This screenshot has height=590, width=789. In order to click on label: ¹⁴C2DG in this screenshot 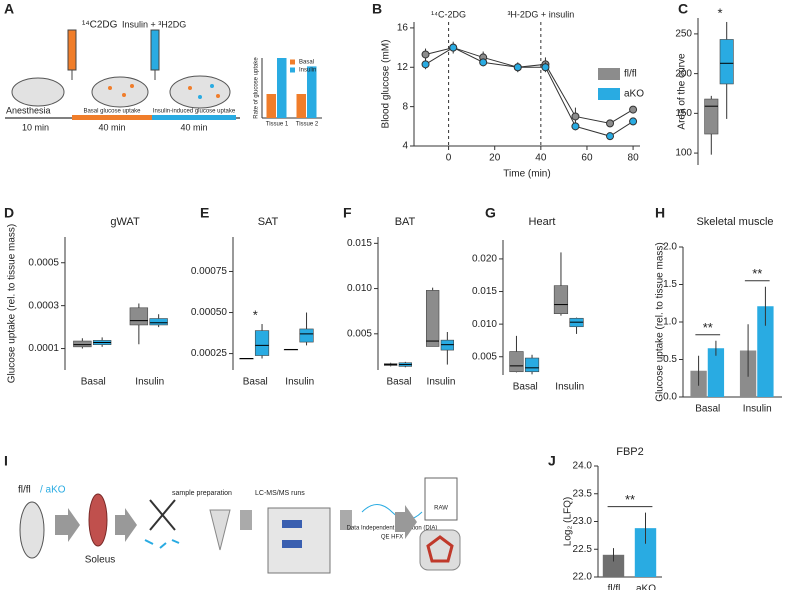, I will do `click(100, 25)`.